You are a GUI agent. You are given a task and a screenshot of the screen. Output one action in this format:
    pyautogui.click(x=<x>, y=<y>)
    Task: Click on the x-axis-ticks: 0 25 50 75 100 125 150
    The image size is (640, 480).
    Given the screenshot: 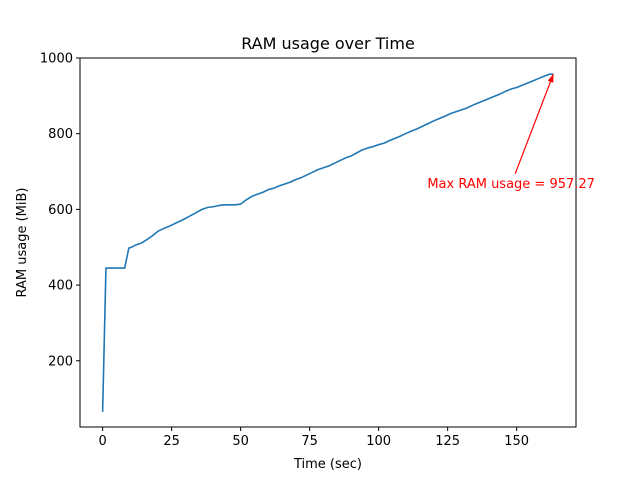 What is the action you would take?
    pyautogui.click(x=313, y=438)
    